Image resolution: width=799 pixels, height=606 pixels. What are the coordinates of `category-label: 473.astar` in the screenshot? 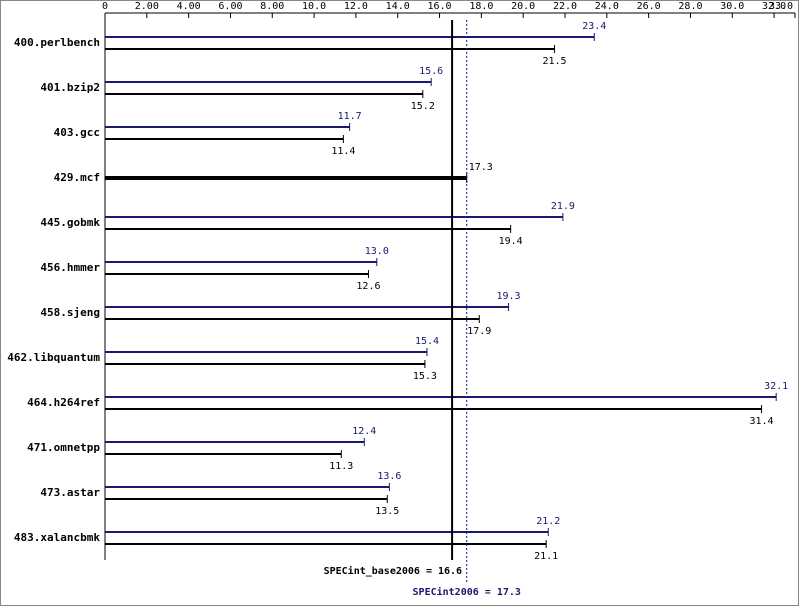 It's located at (70, 492).